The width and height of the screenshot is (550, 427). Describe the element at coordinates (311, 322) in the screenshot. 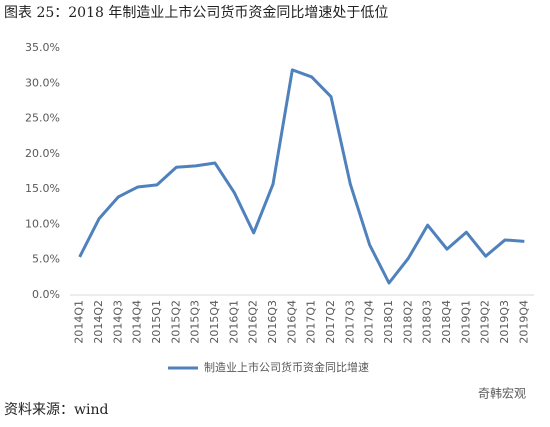

I see `x-tick-label: 2017Q1` at that location.